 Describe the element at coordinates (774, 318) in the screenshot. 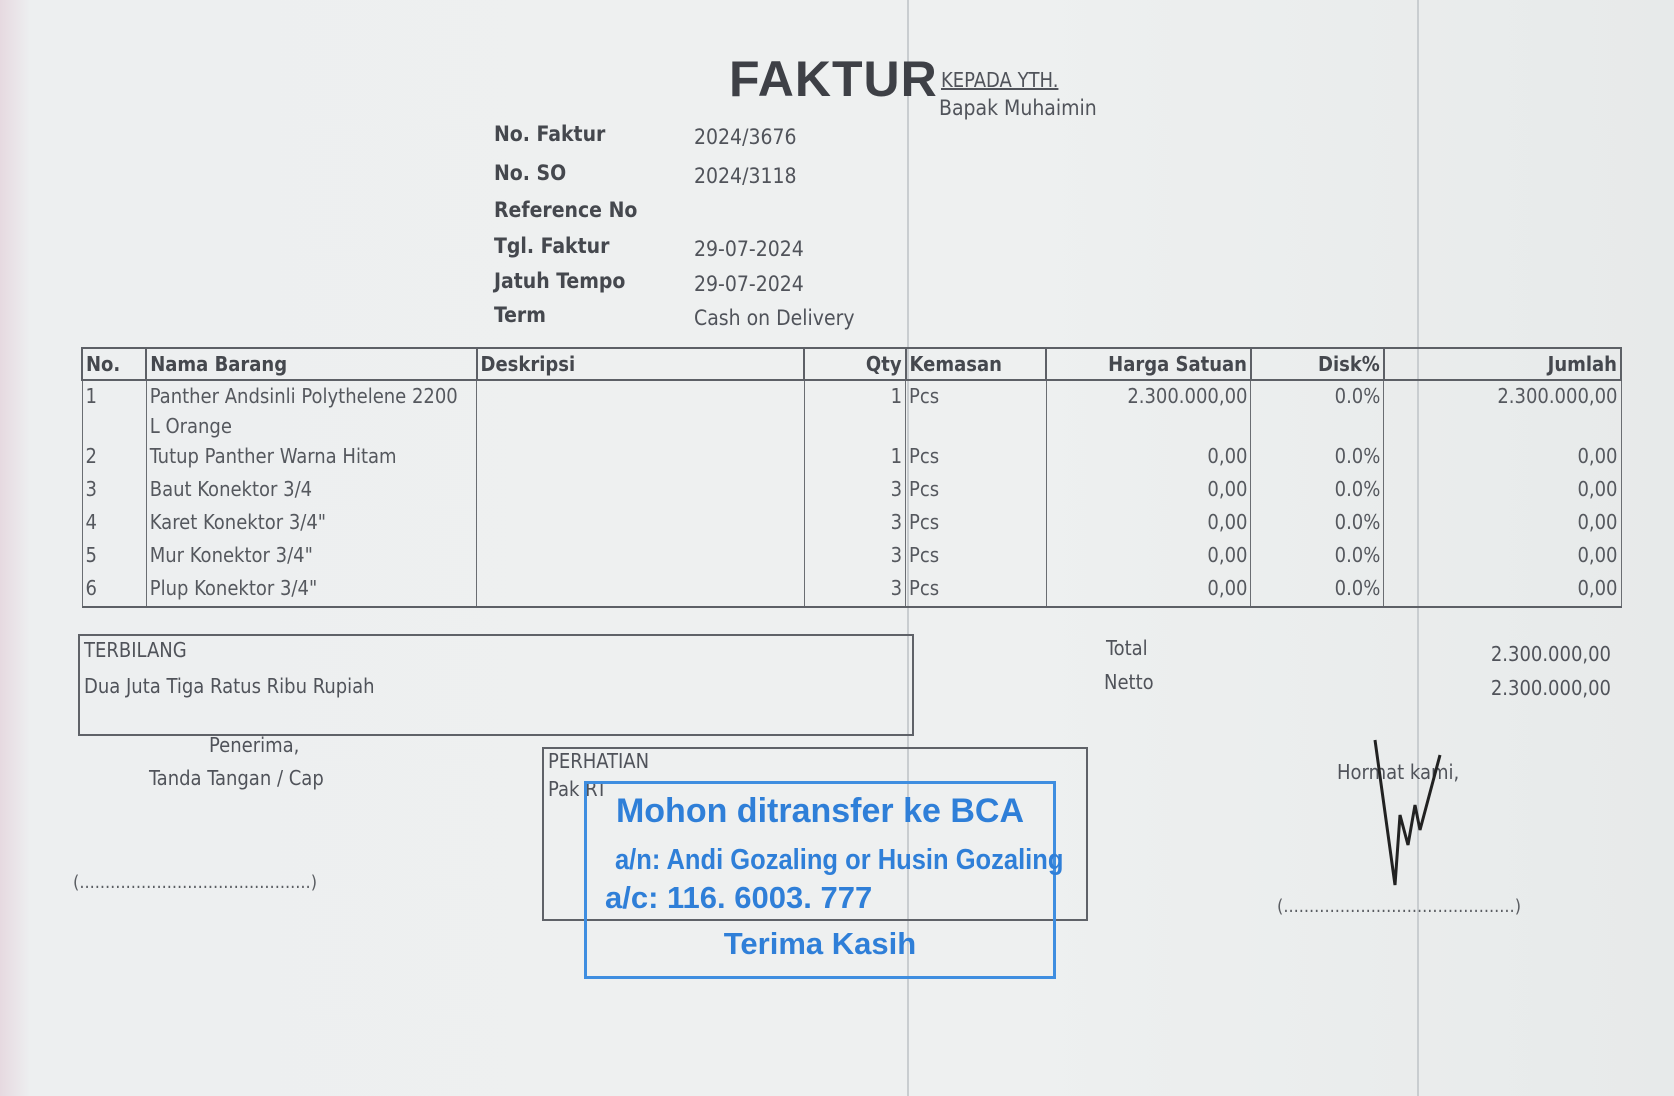

I see `info-value: Cash on Delivery` at that location.